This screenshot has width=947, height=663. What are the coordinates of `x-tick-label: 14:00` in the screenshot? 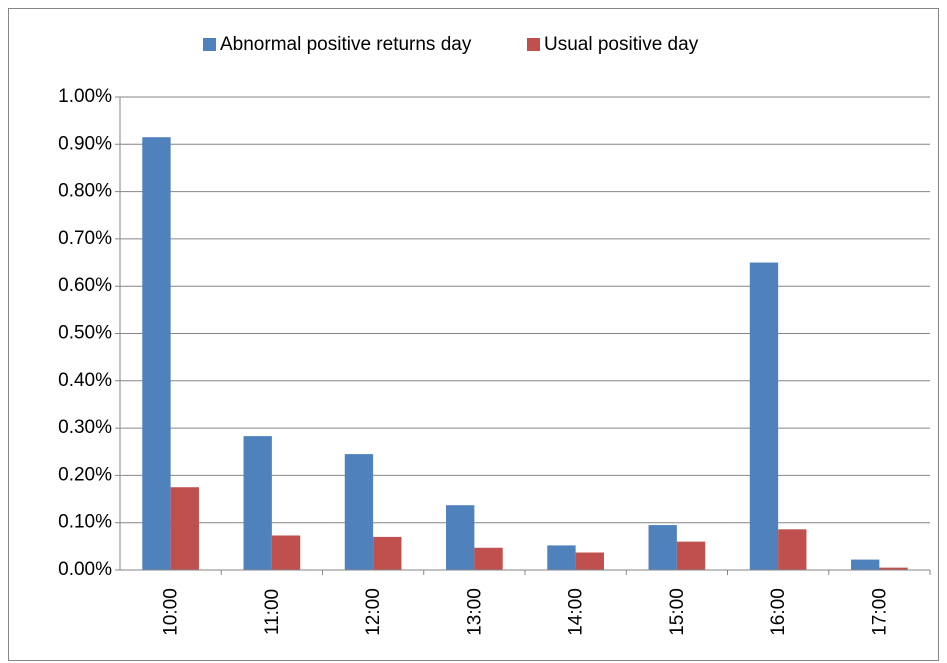 It's located at (576, 612).